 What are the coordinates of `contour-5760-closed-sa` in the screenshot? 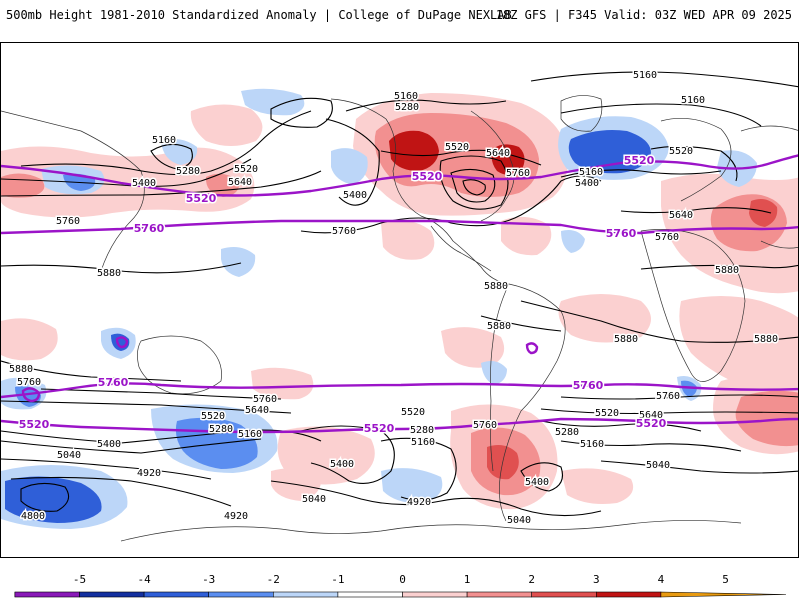 It's located at (532, 348).